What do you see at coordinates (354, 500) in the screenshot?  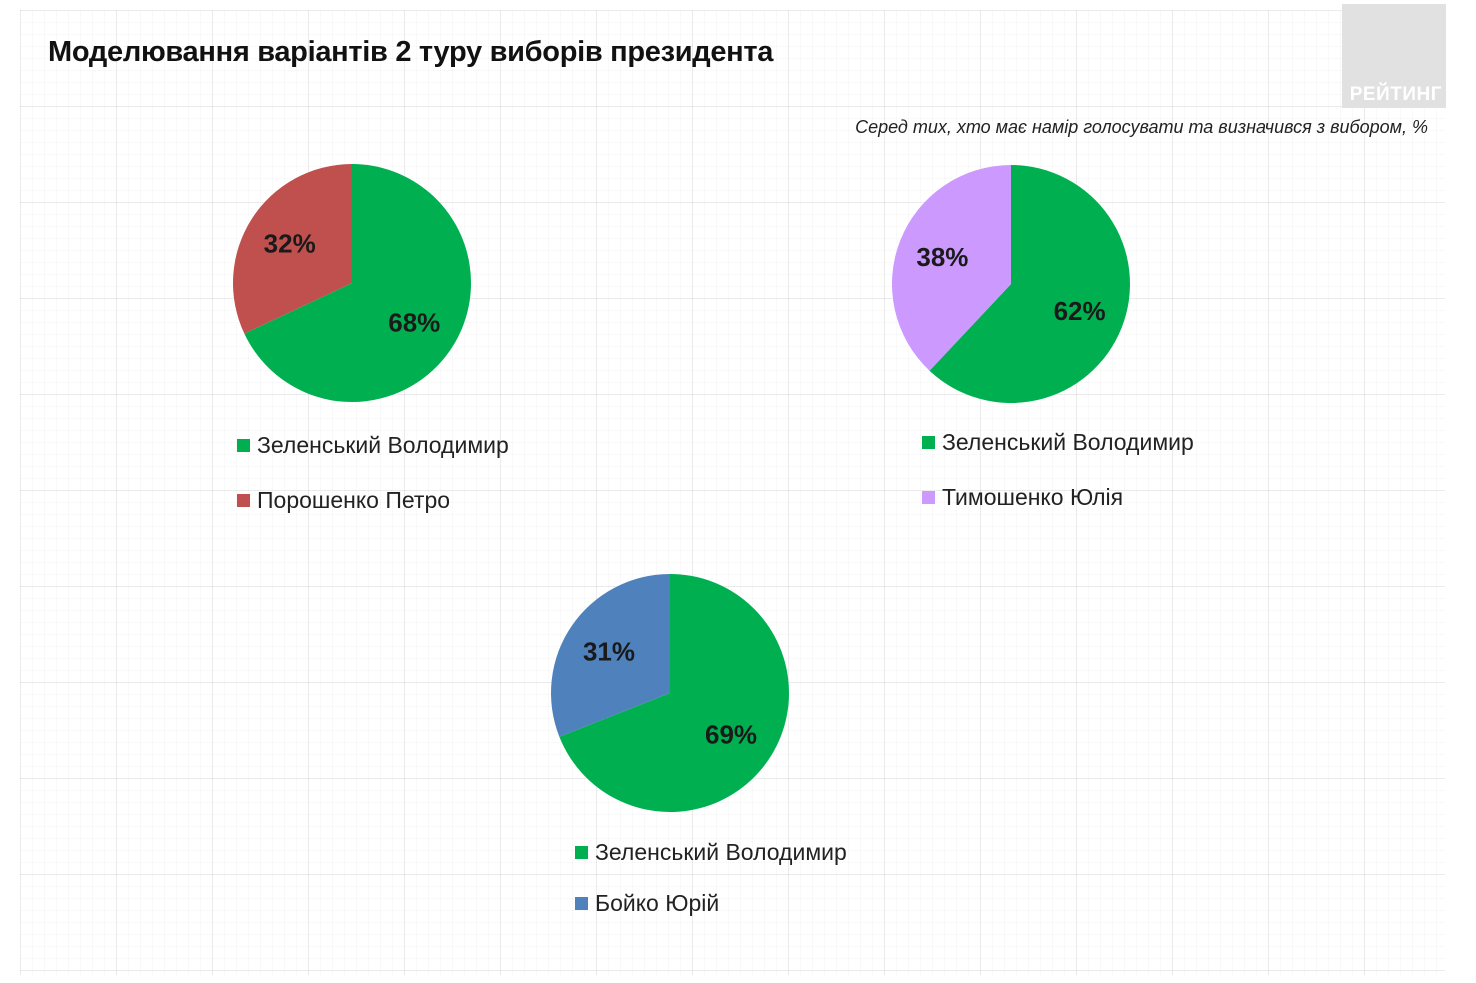 I see `legend-label-poroshenko: Порошенко Петро` at bounding box center [354, 500].